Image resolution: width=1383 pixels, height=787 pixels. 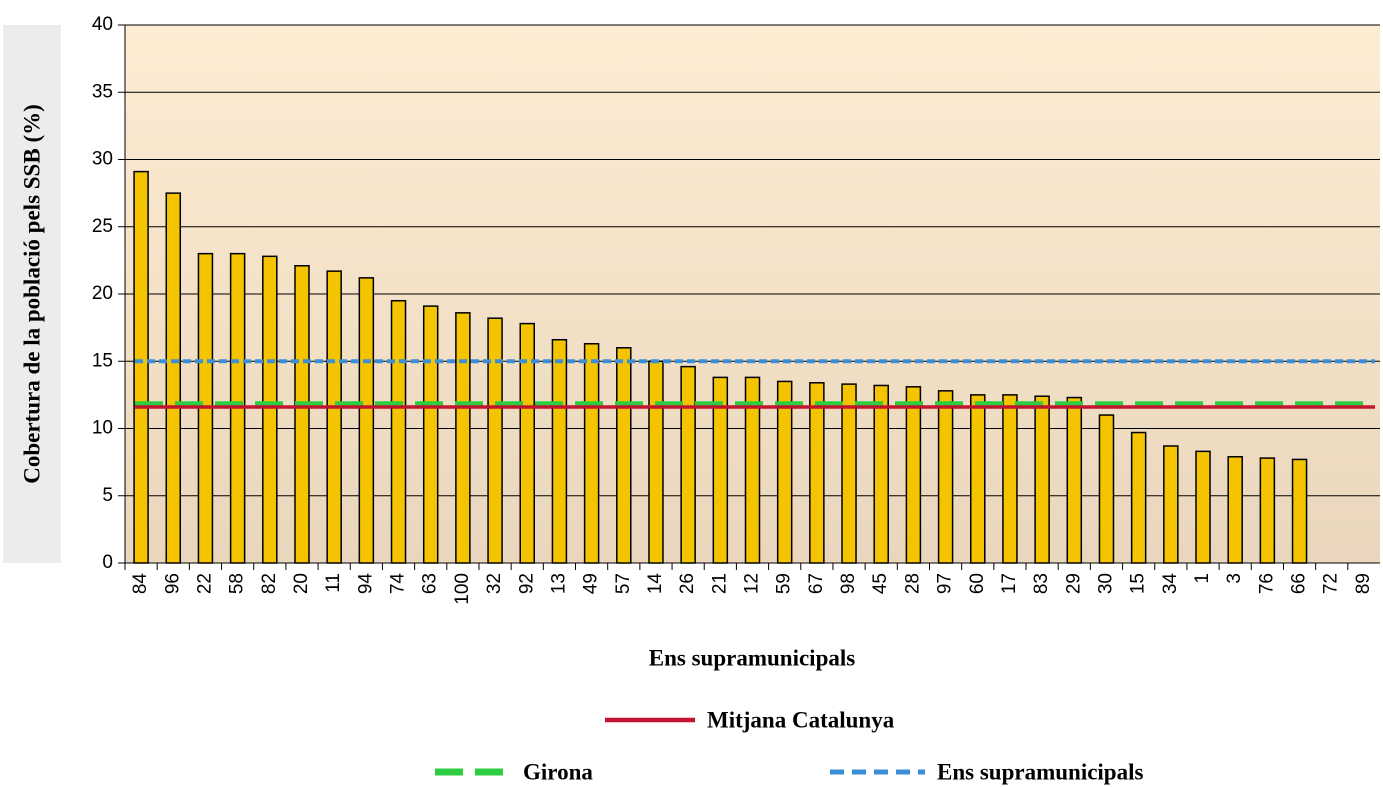 I want to click on y-axis-title: Cobertura de la població pels SSB (%), so click(x=31, y=294).